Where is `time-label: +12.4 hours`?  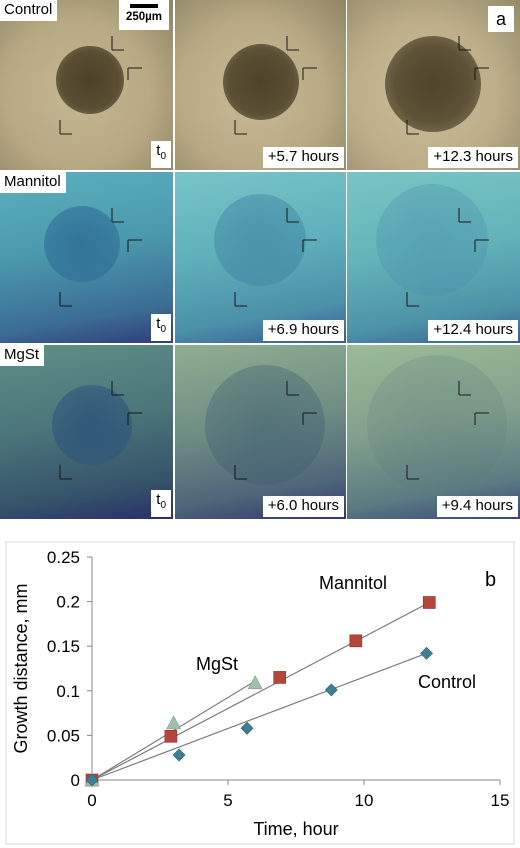
time-label: +12.4 hours is located at coordinates (473, 330).